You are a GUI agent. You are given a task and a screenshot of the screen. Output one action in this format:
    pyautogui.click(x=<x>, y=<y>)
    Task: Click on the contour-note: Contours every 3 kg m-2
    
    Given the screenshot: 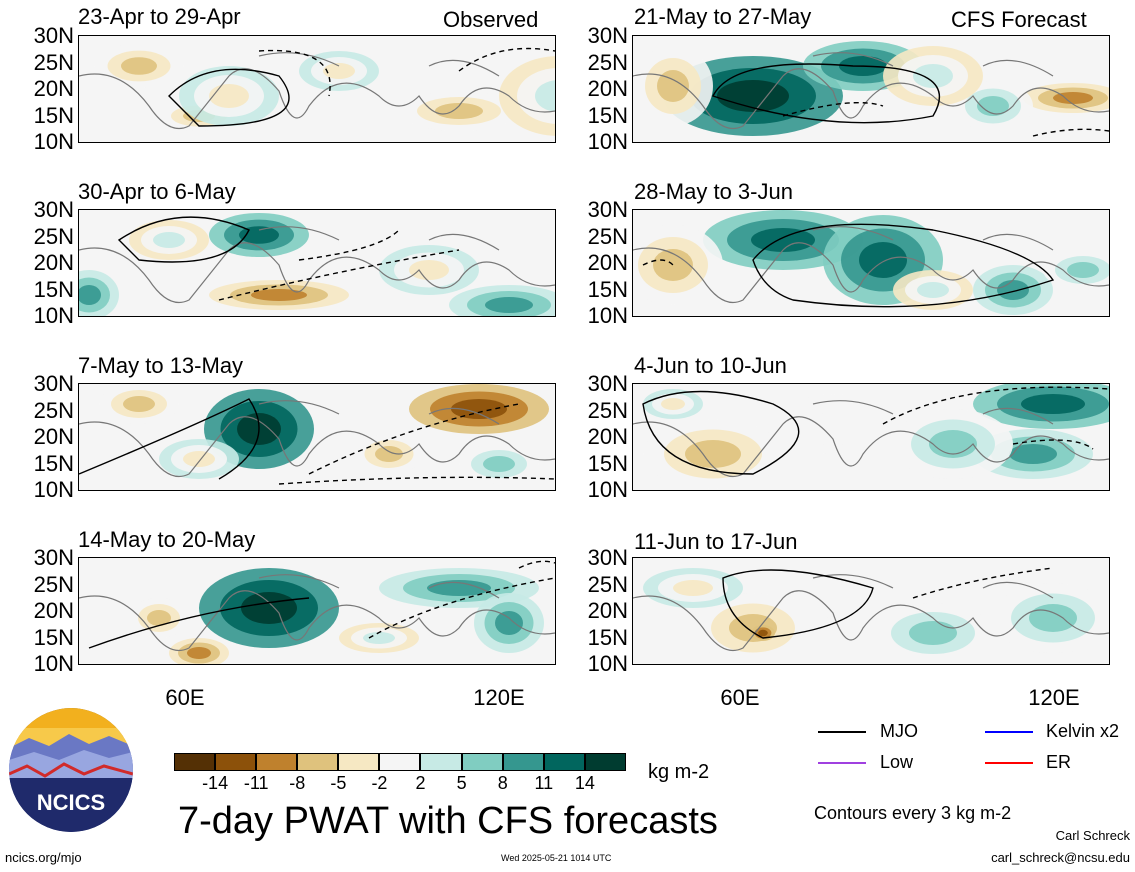 What is the action you would take?
    pyautogui.click(x=913, y=813)
    